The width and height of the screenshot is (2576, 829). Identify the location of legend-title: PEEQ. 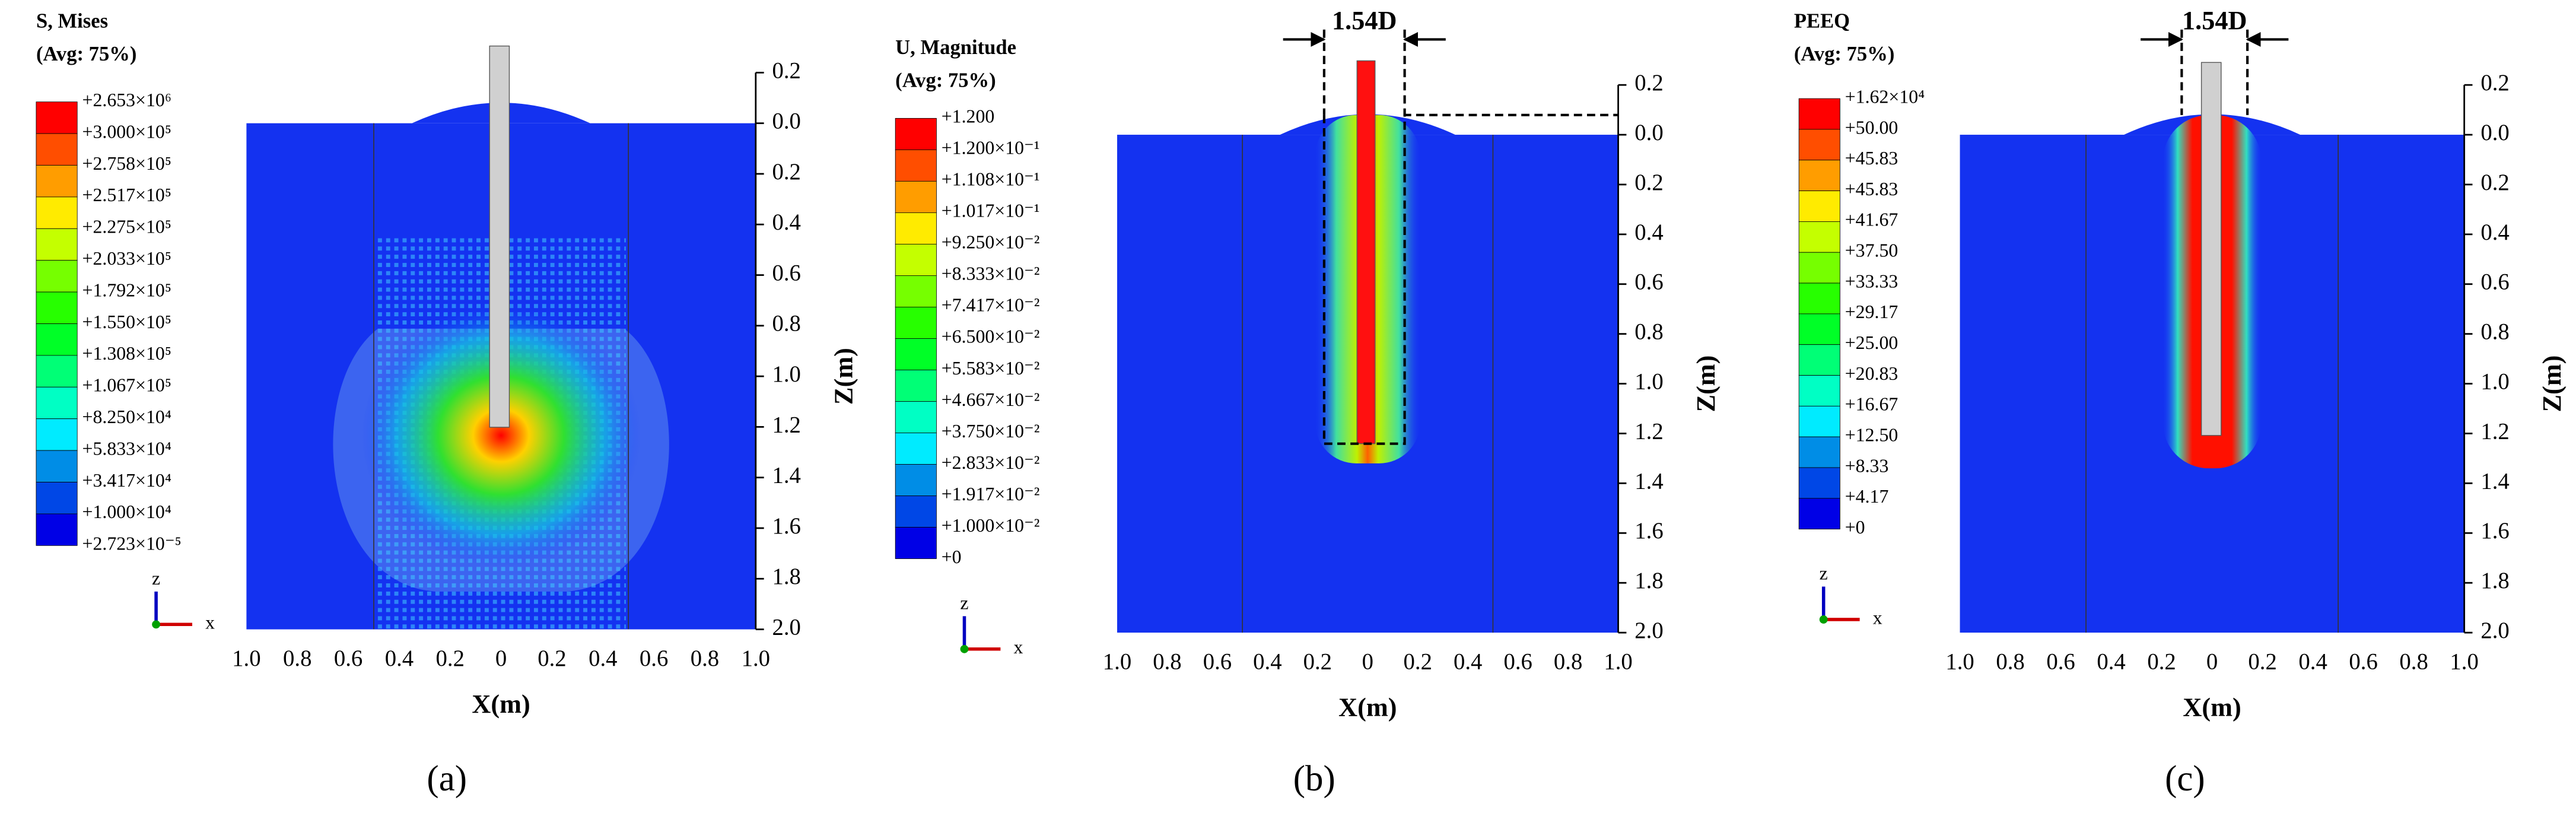
(1822, 21).